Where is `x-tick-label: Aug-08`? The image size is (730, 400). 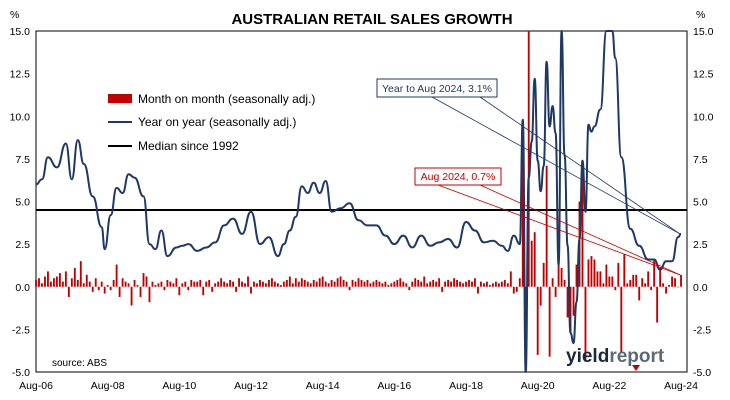 x-tick-label: Aug-08 is located at coordinates (108, 386).